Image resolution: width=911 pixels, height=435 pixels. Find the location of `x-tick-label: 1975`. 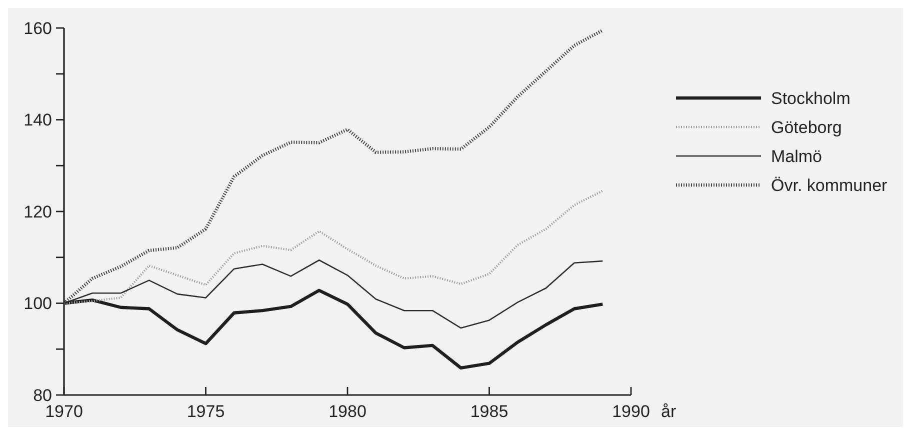

x-tick-label: 1975 is located at coordinates (205, 411).